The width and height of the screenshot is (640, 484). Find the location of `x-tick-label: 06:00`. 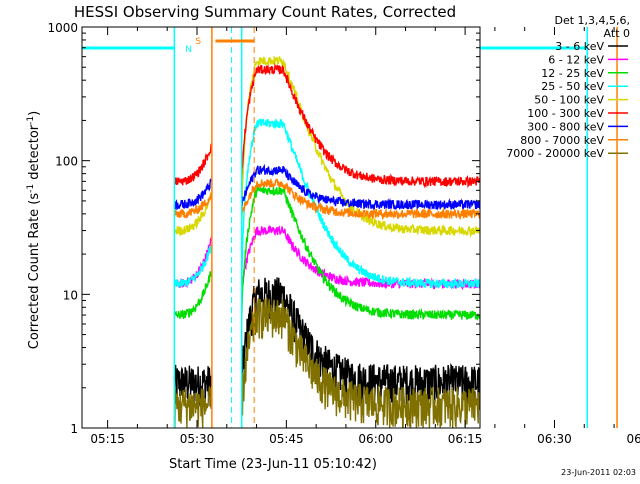

x-tick-label: 06:00 is located at coordinates (375, 439).